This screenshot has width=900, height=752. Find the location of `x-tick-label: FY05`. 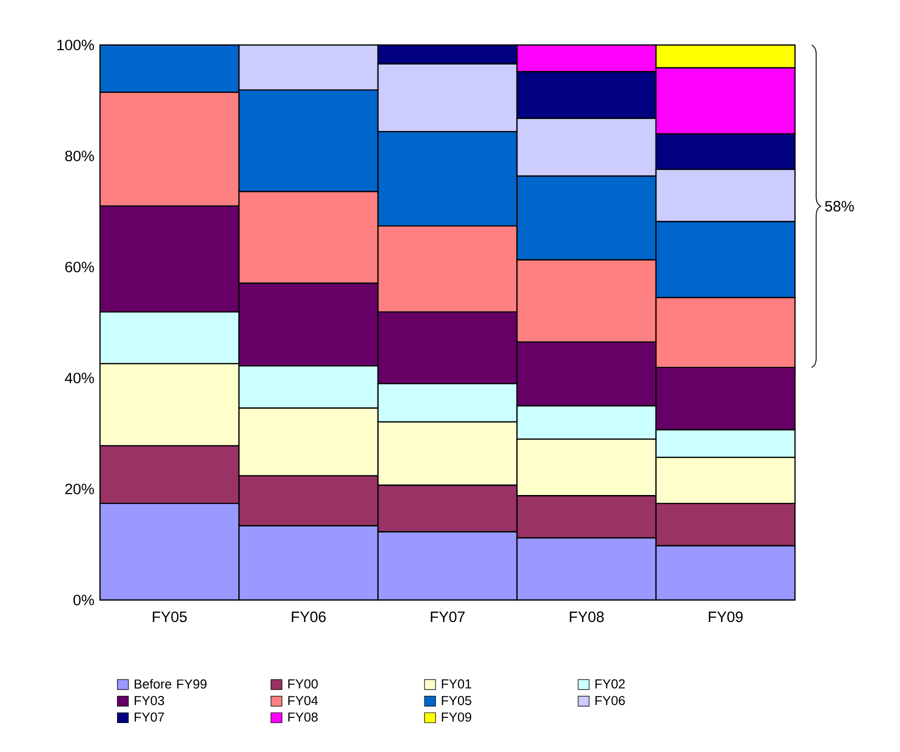

x-tick-label: FY05 is located at coordinates (169, 617).